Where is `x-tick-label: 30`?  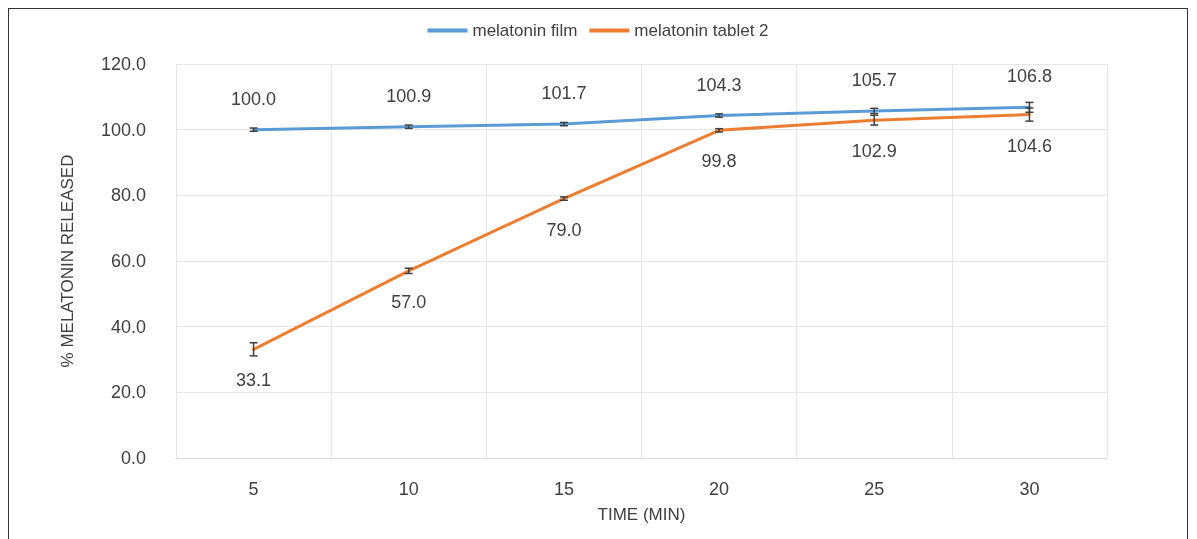 x-tick-label: 30 is located at coordinates (1029, 489).